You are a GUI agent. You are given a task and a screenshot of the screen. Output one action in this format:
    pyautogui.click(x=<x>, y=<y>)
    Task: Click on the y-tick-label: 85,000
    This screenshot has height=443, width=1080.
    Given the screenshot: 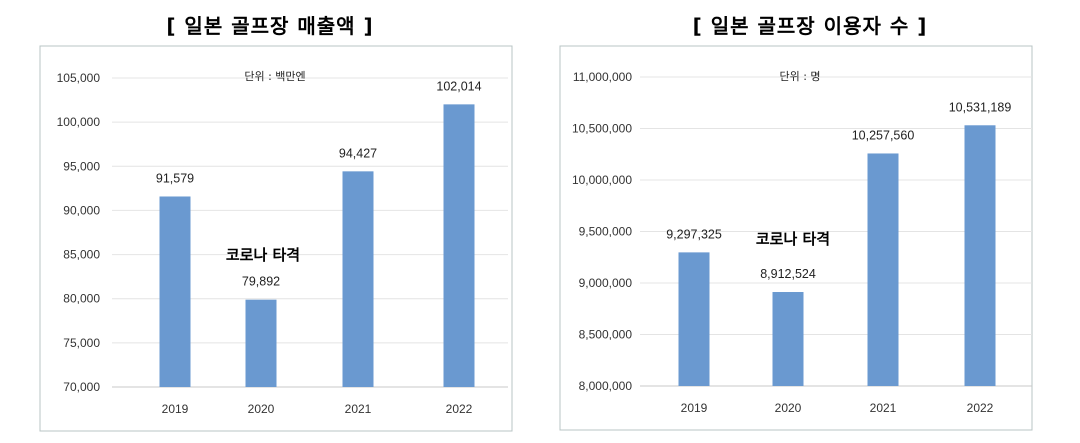 What is the action you would take?
    pyautogui.click(x=81, y=255)
    